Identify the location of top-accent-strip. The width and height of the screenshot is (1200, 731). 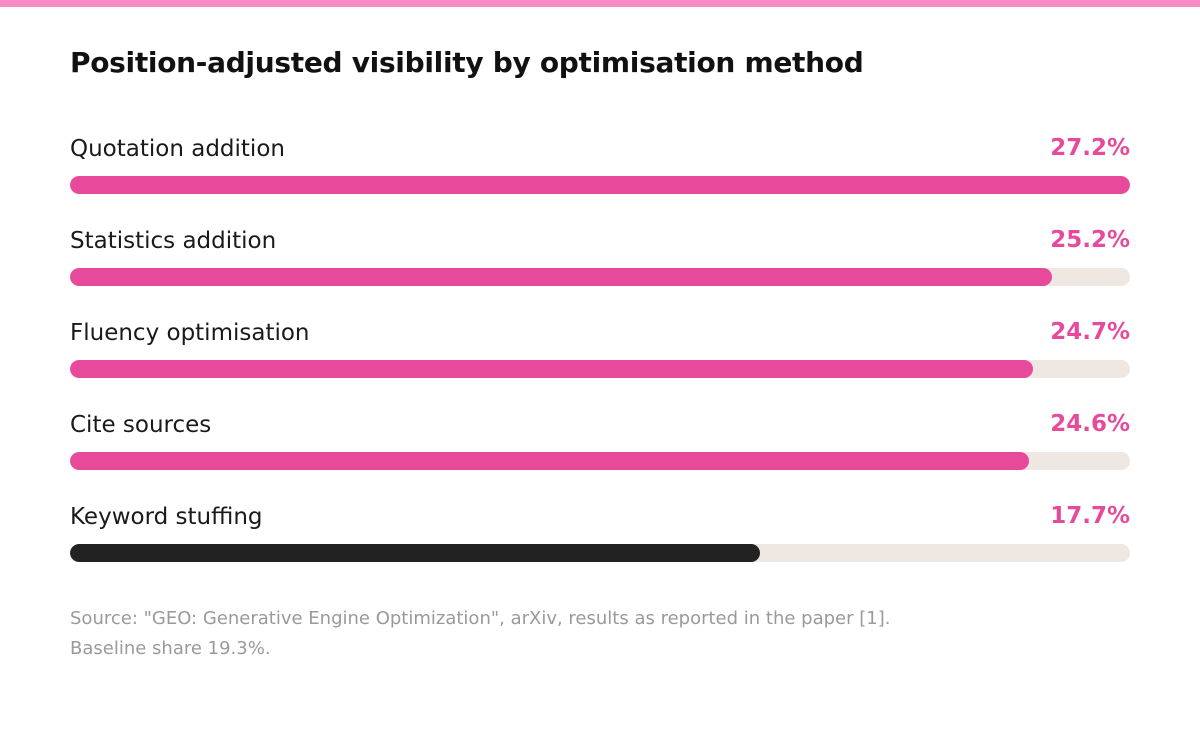
(600, 3).